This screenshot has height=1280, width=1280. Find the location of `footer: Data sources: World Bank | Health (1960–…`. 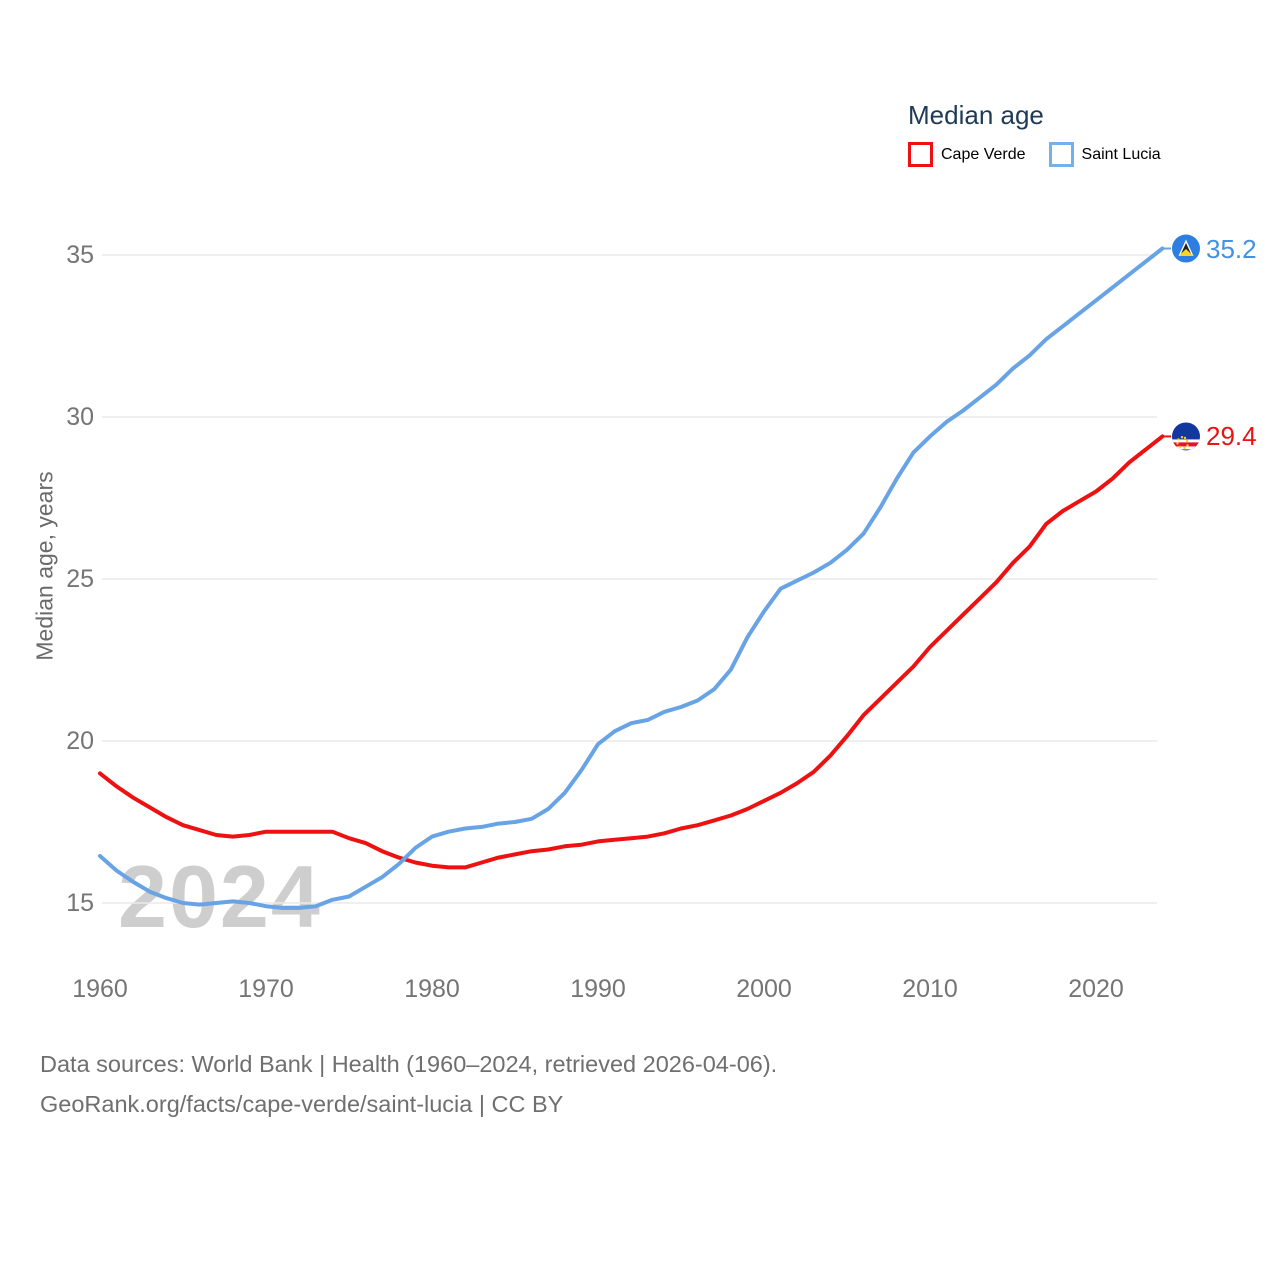

footer: Data sources: World Bank | Health (1960–… is located at coordinates (408, 1084).